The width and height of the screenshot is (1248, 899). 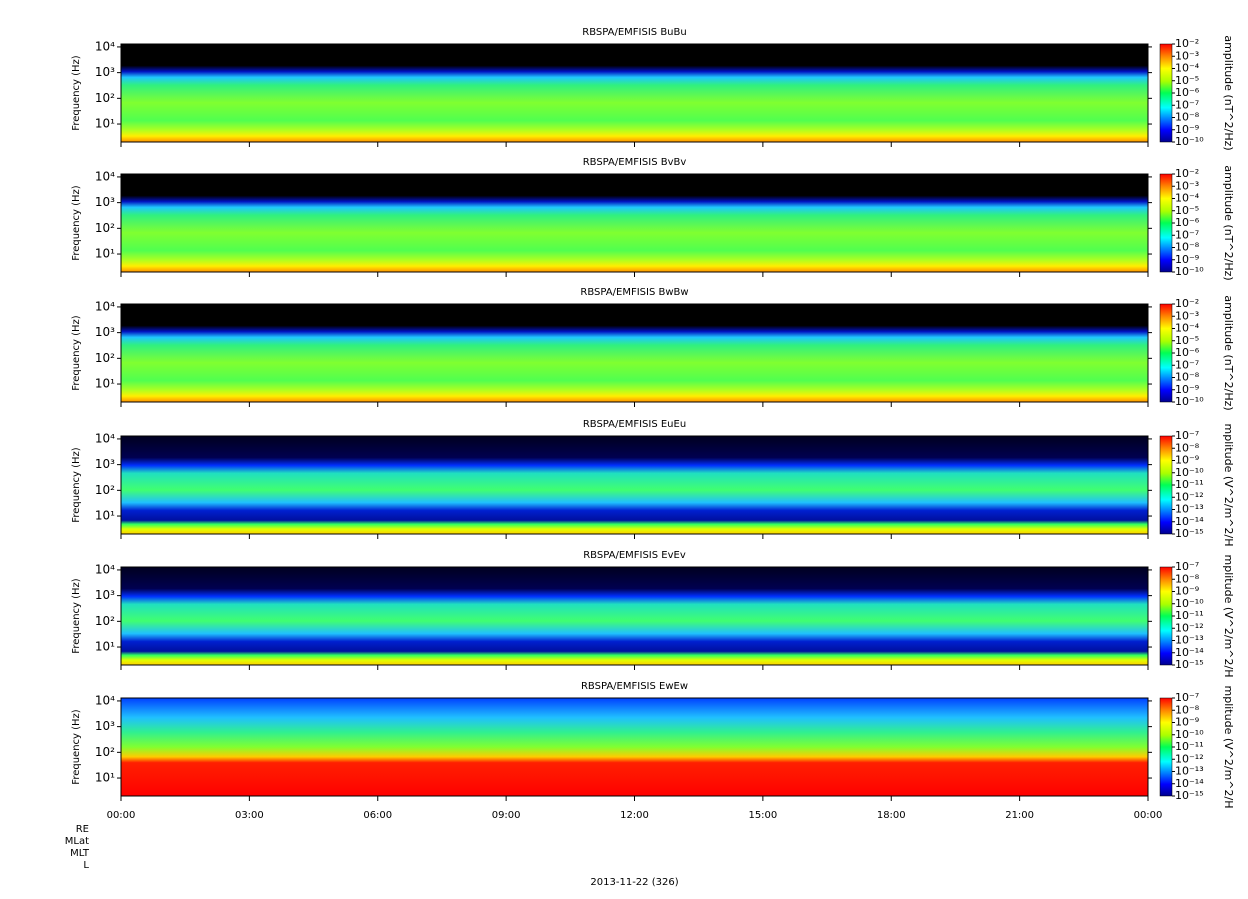 I want to click on orbit-label: MLT, so click(x=80, y=853).